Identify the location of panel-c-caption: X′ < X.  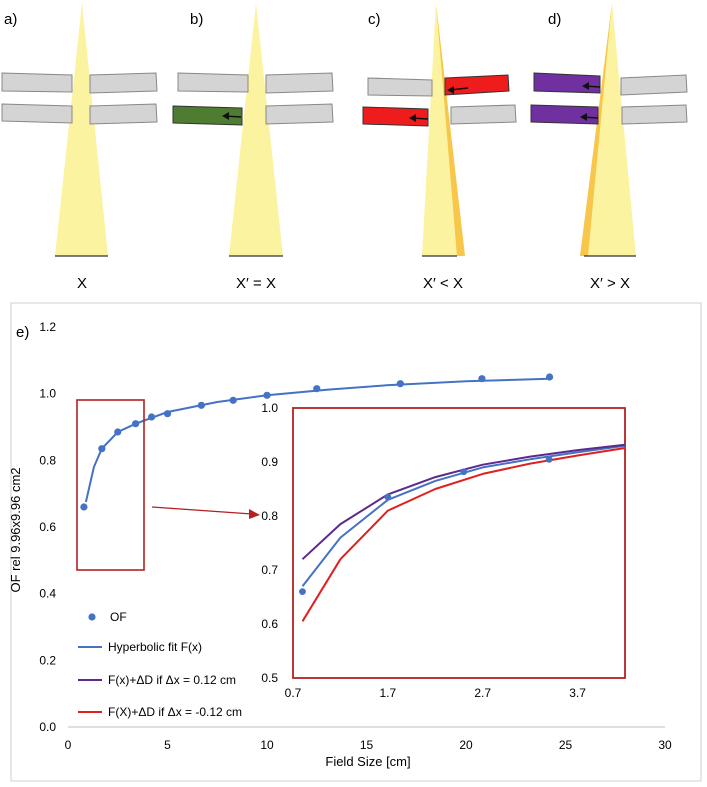
(443, 283).